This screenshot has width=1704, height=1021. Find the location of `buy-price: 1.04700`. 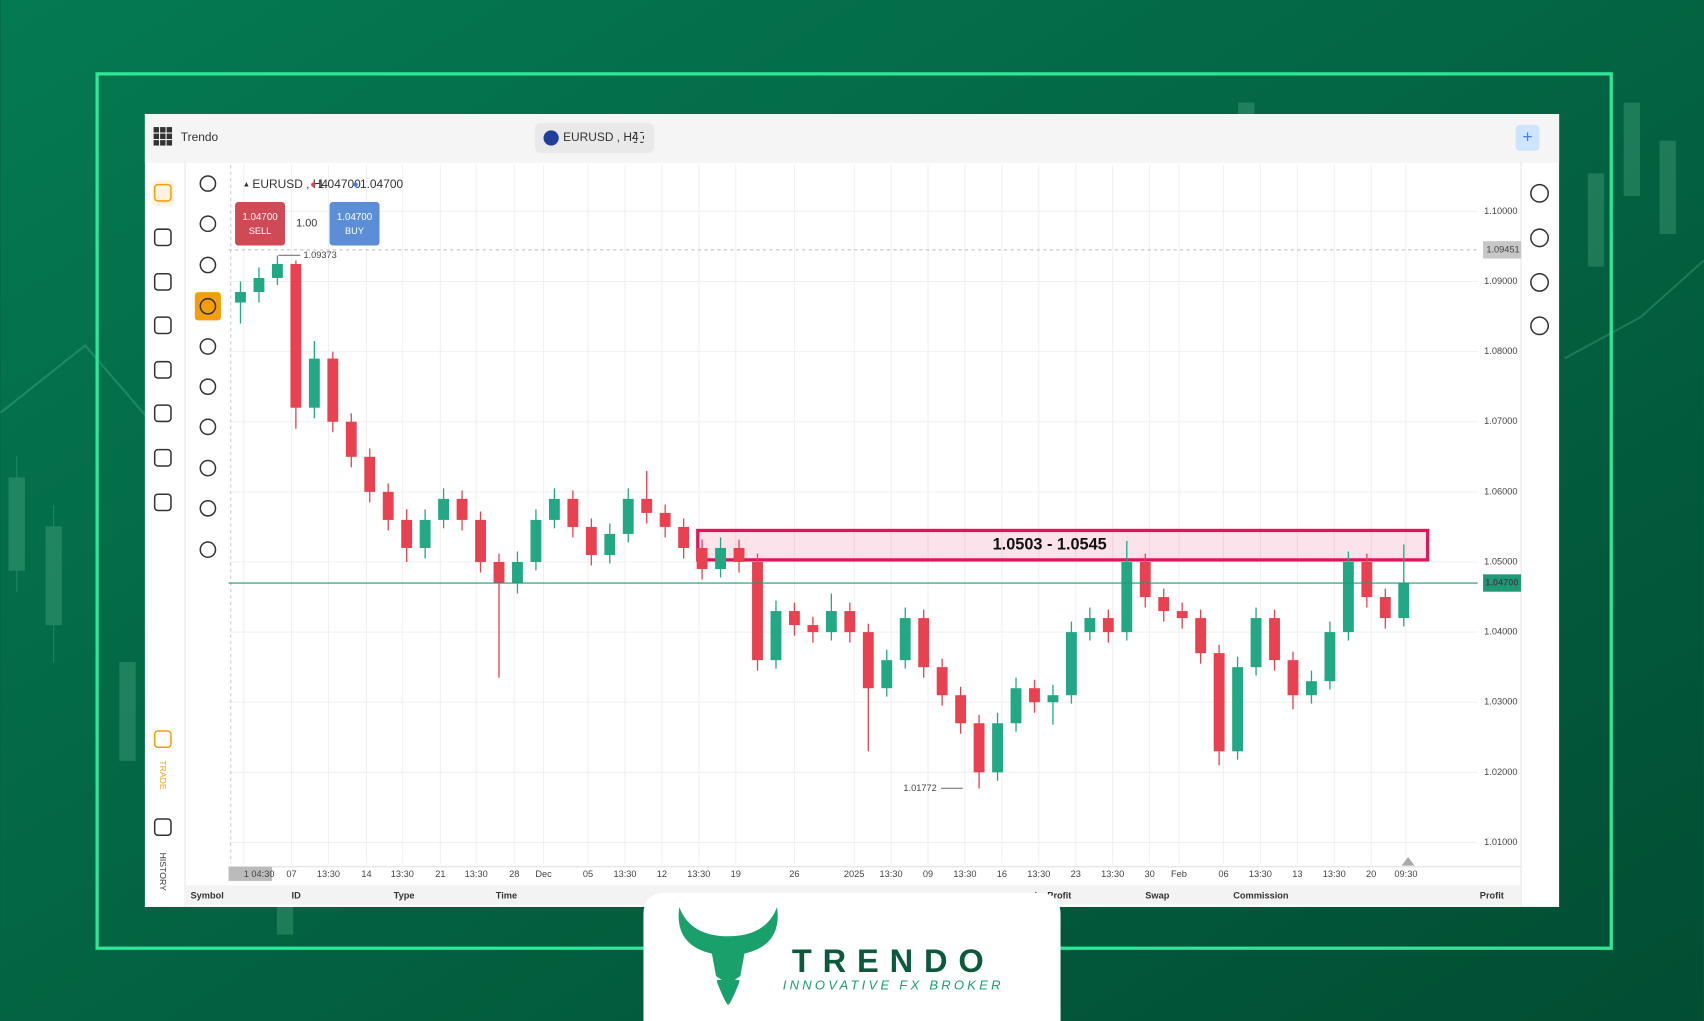

buy-price: 1.04700 is located at coordinates (355, 217).